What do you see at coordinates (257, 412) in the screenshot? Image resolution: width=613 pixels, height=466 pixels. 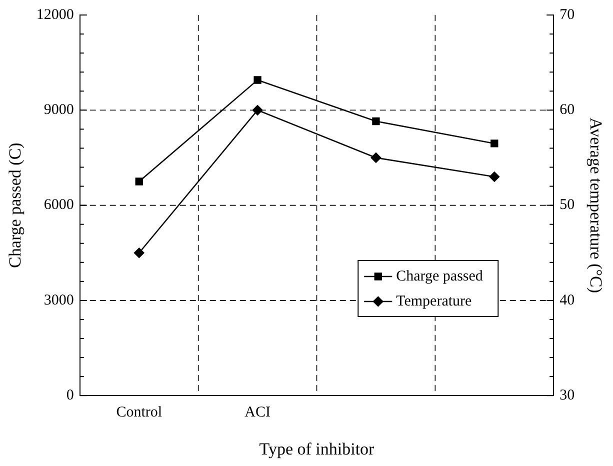 I see `x-tick-label: ACI` at bounding box center [257, 412].